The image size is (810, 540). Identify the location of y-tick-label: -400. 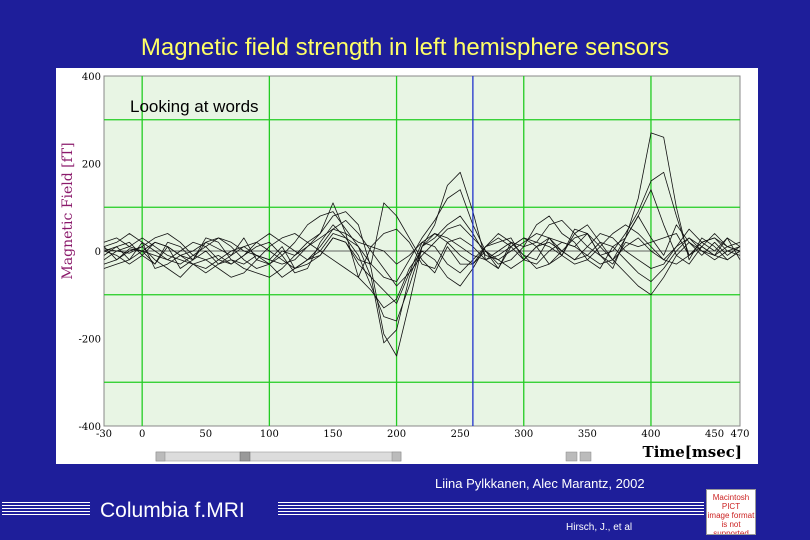
(90, 427).